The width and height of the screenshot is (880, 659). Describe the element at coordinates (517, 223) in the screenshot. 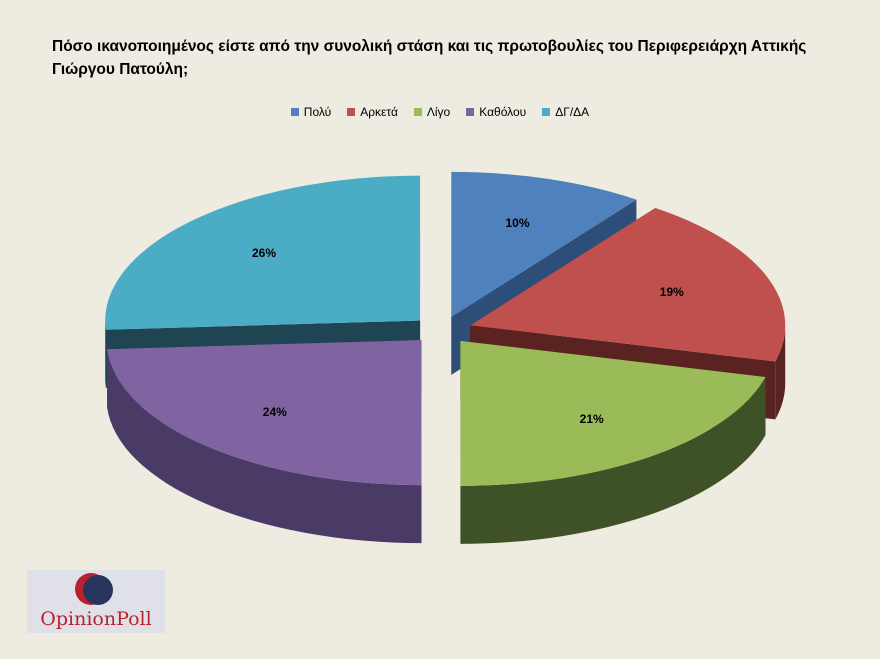

I see `slice-data-label: 10%` at that location.